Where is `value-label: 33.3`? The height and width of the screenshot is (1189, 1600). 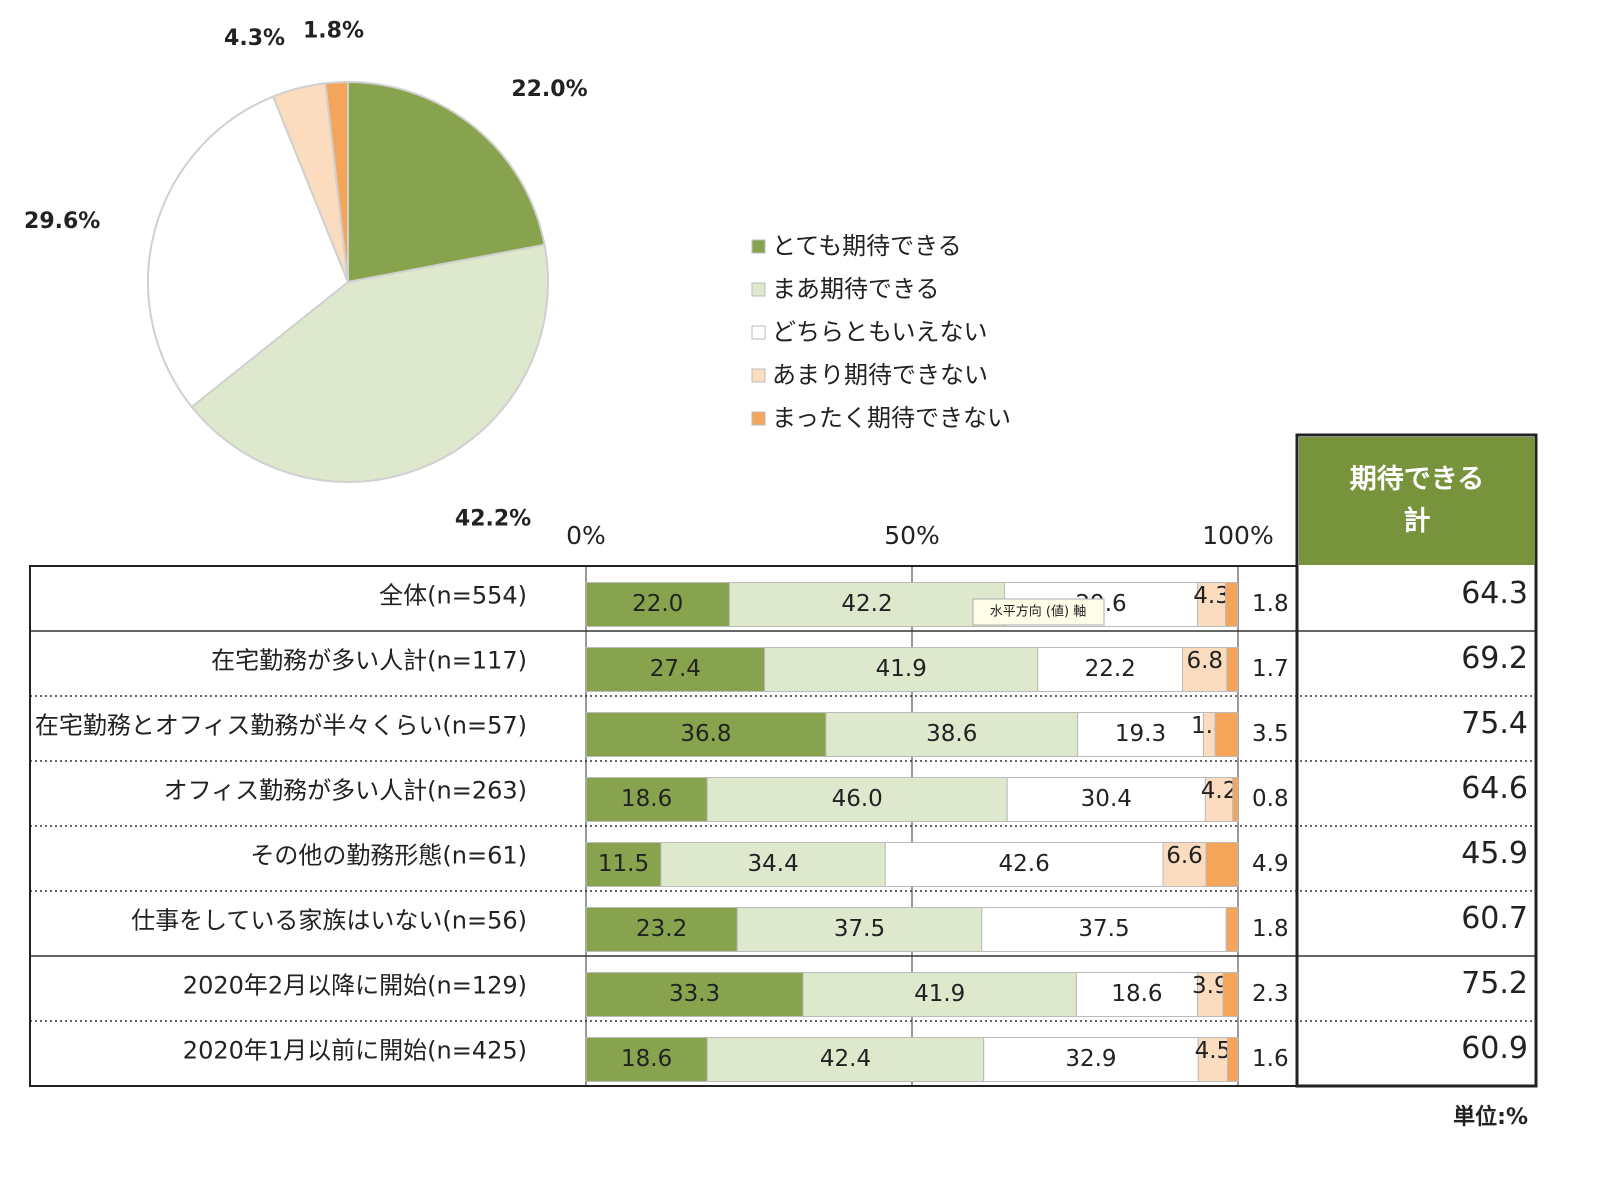 value-label: 33.3 is located at coordinates (694, 994).